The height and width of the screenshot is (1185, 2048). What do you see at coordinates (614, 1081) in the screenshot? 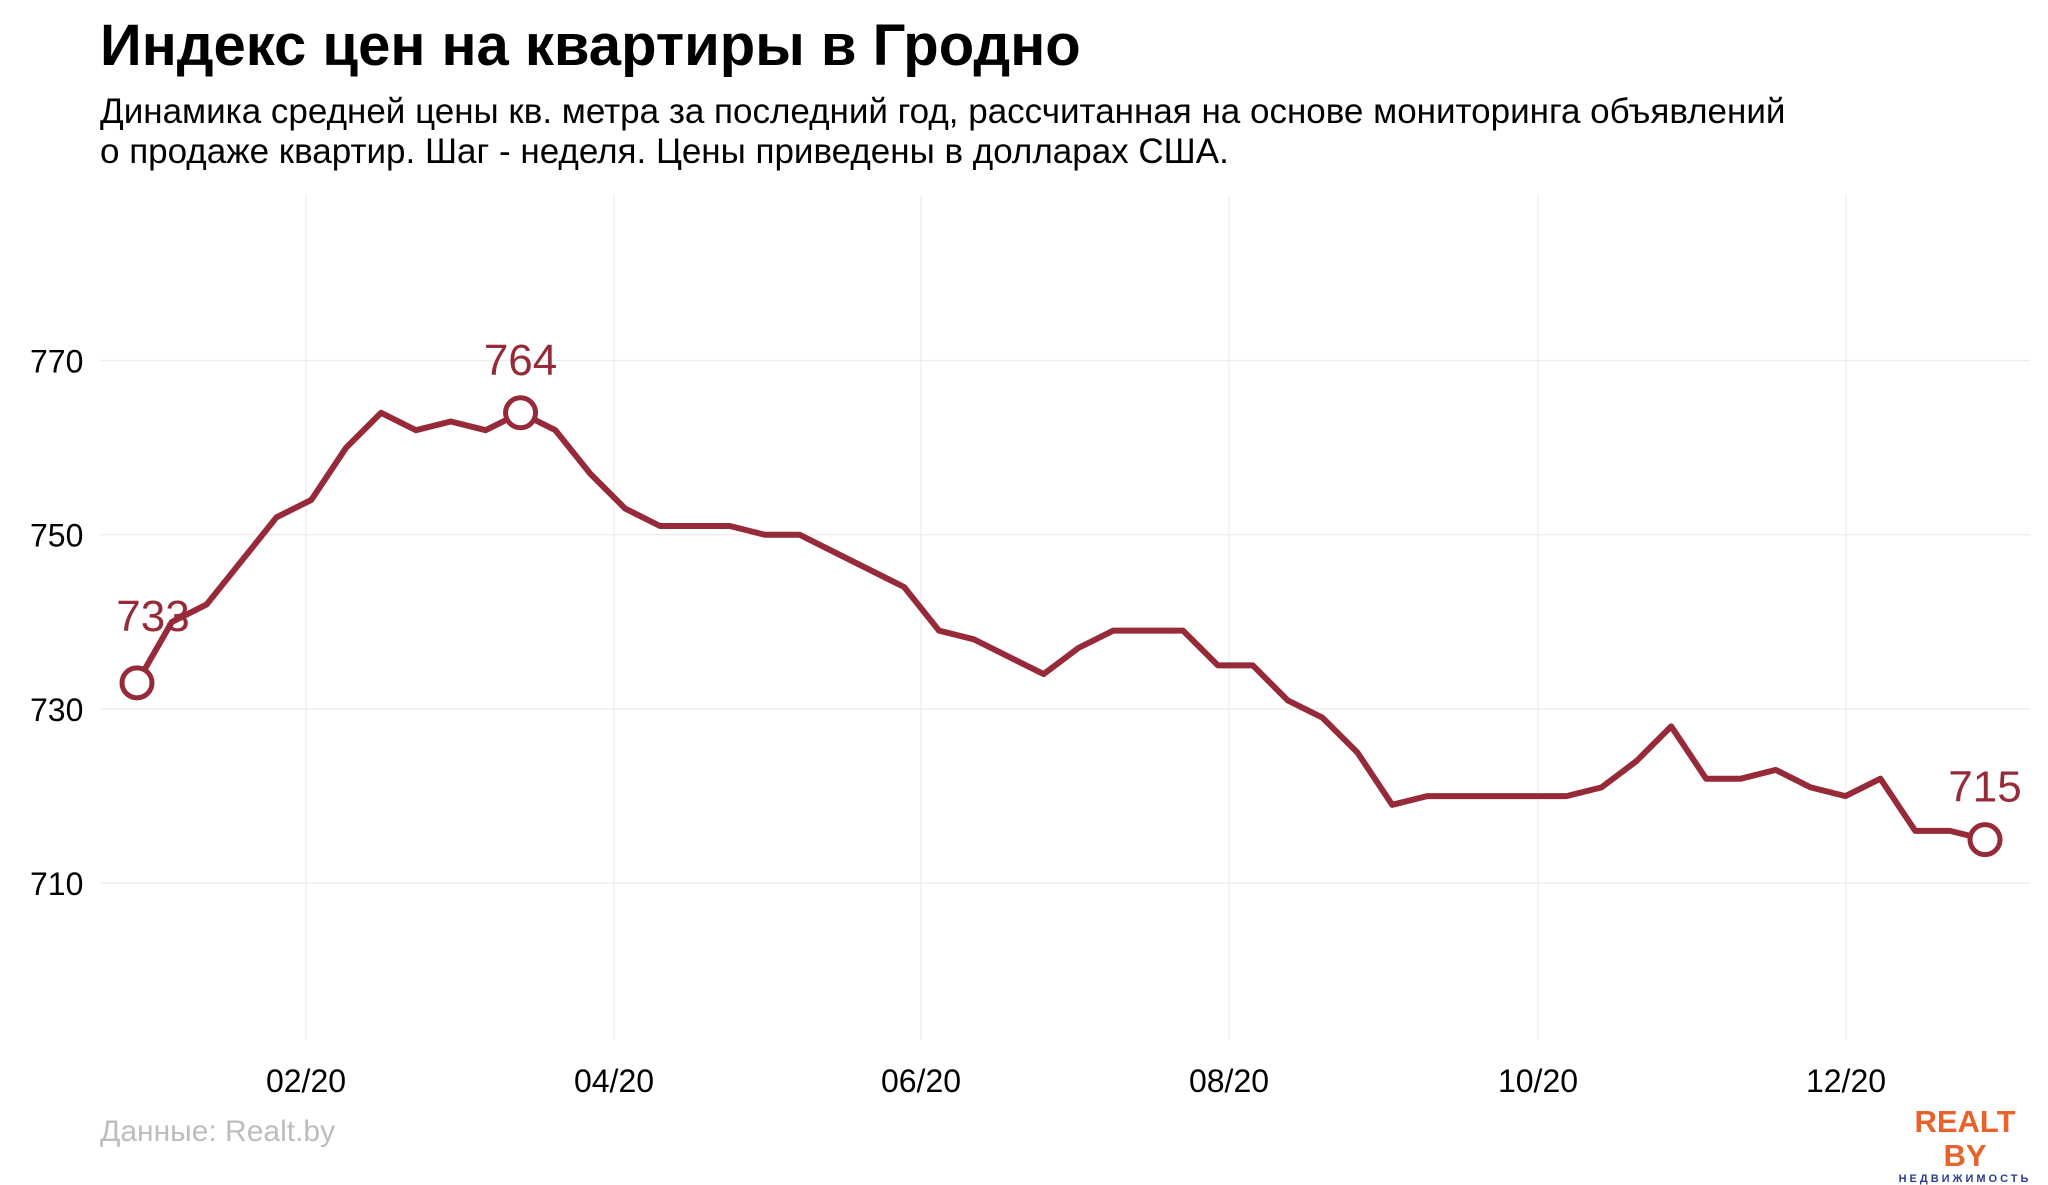
I see `x-tick-label: 04/20` at bounding box center [614, 1081].